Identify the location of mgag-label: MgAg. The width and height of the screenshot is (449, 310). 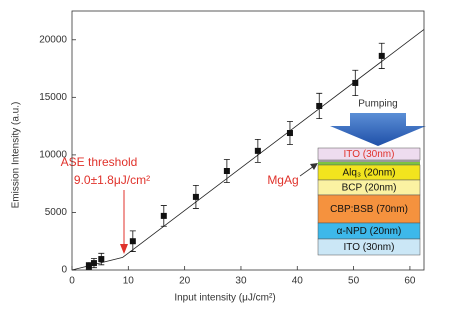
(282, 180).